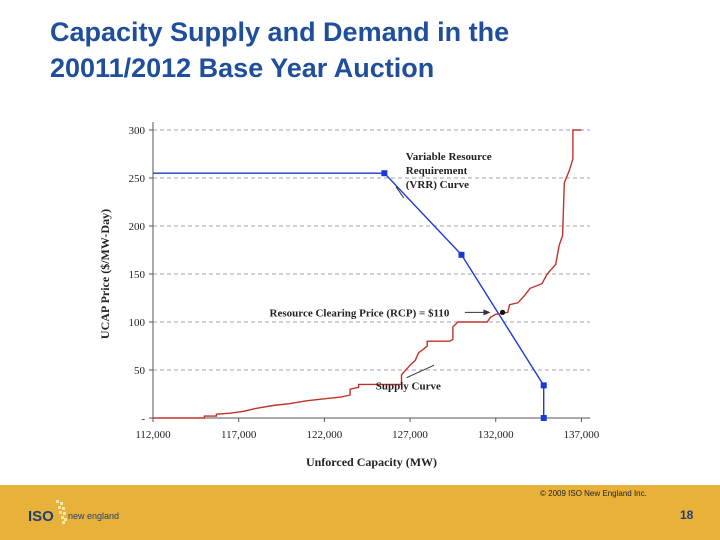 The width and height of the screenshot is (720, 540). I want to click on iso-new-england-logo: ISO new england, so click(73, 512).